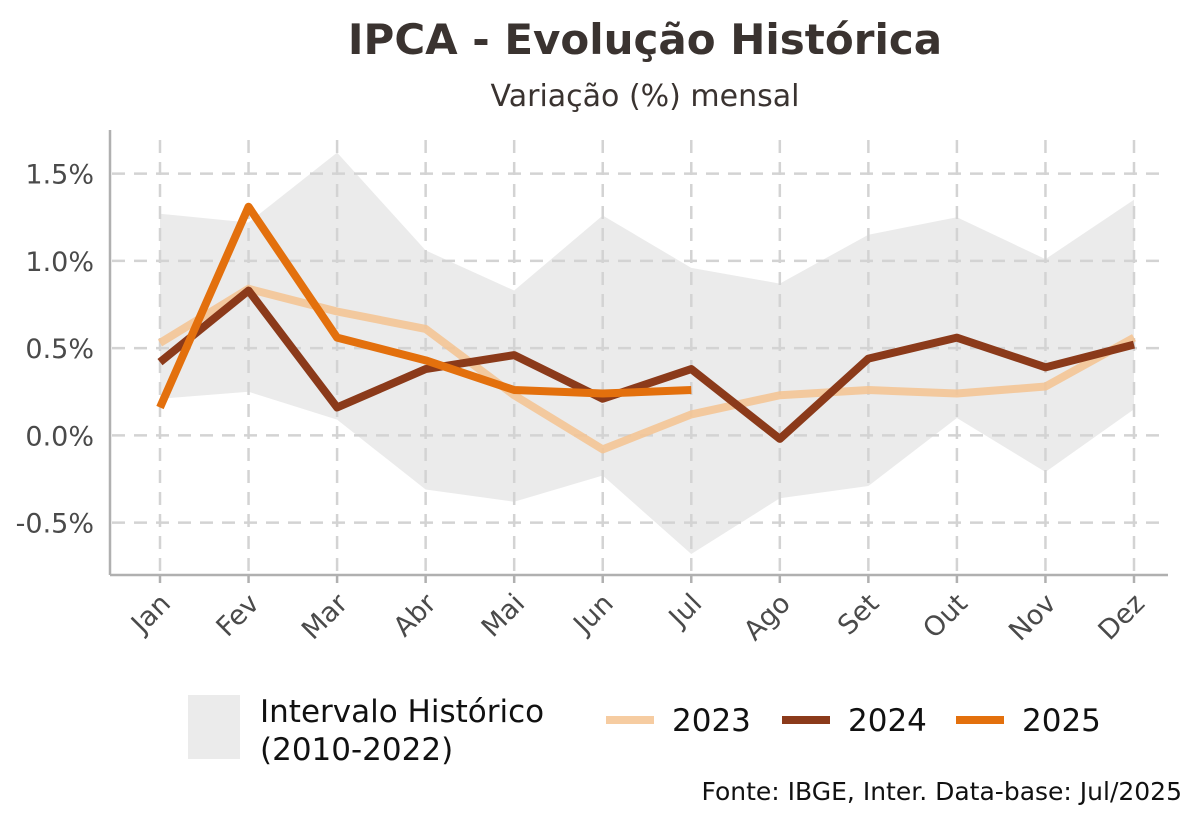 The height and width of the screenshot is (824, 1200). Describe the element at coordinates (150, 614) in the screenshot. I see `x-tick-label: Jan` at that location.